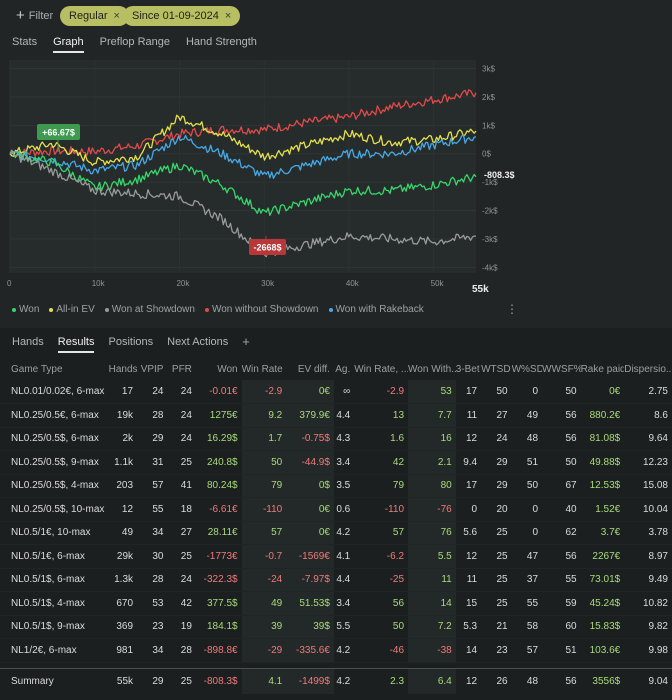 This screenshot has height=700, width=672. What do you see at coordinates (381, 680) in the screenshot?
I see `table-cell: 2.3` at bounding box center [381, 680].